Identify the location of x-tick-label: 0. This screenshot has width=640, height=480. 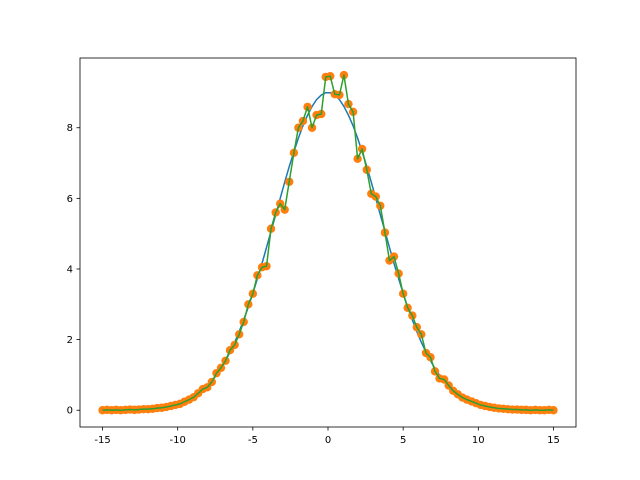
(328, 440).